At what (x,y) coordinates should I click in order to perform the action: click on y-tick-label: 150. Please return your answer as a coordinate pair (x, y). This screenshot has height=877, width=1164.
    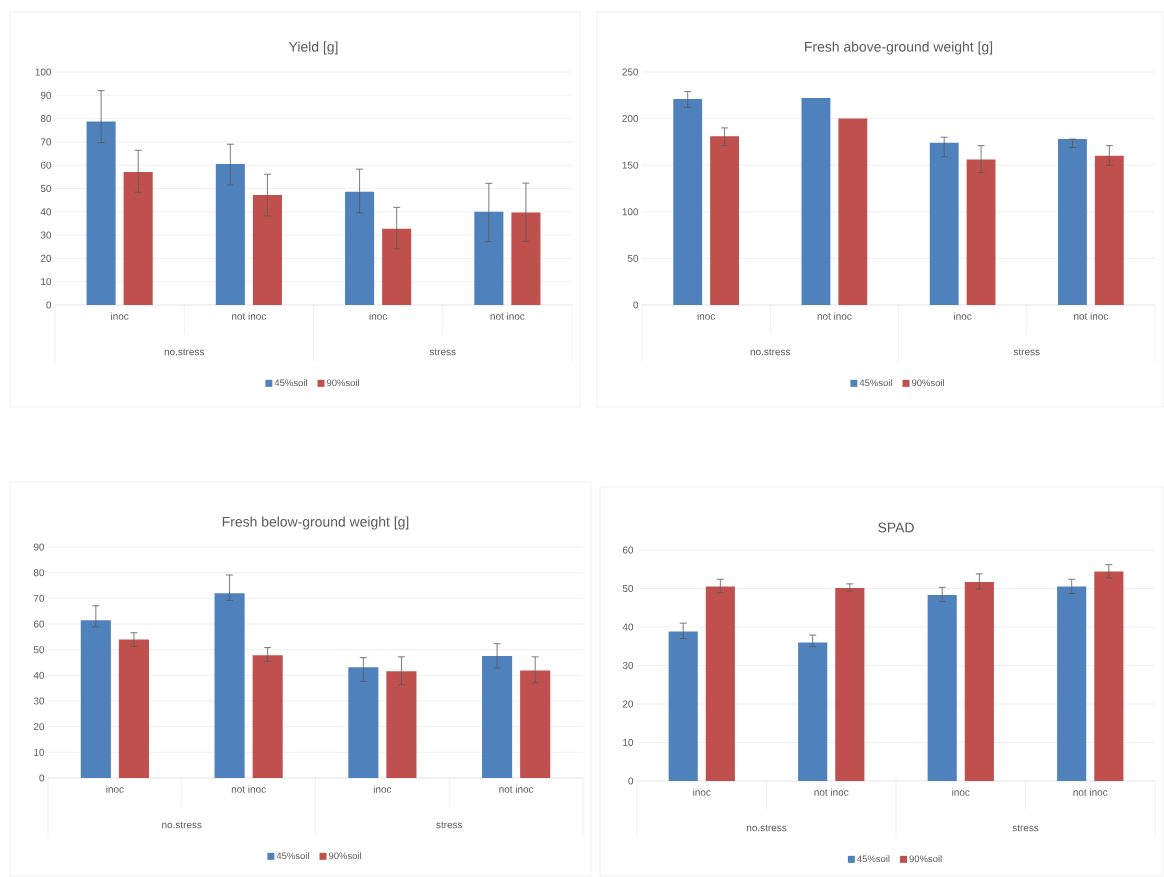
    Looking at the image, I should click on (630, 165).